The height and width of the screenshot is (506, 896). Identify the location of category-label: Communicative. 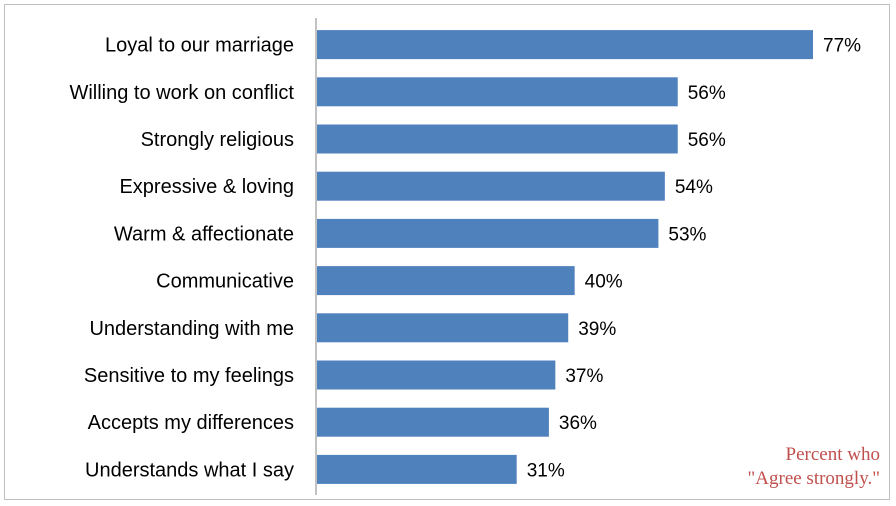
(225, 282).